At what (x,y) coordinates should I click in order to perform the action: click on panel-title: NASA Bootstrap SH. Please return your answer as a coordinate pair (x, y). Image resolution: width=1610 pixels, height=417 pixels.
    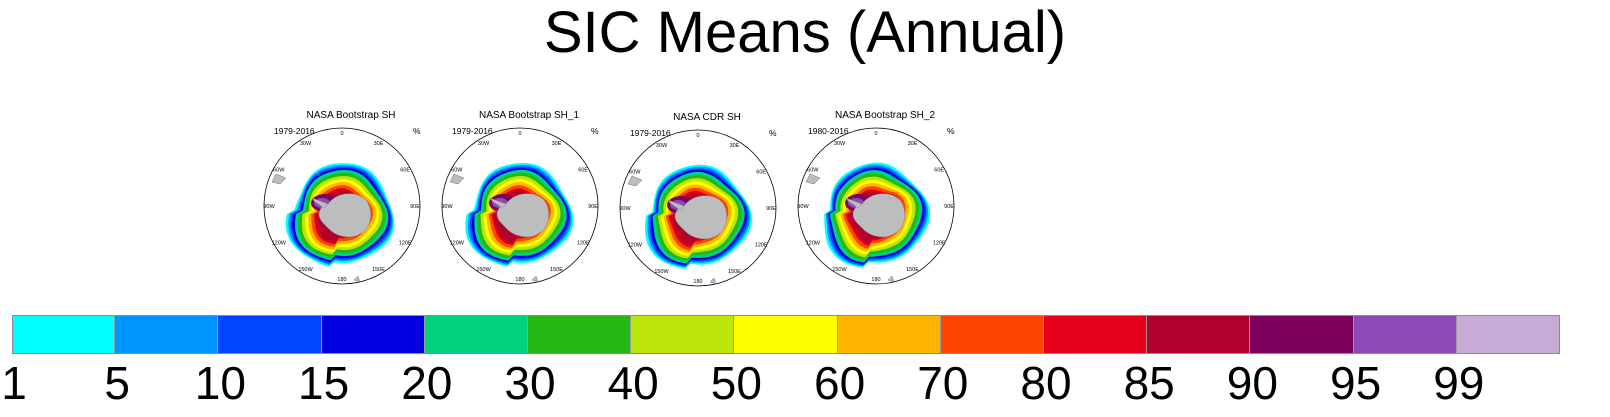
    Looking at the image, I should click on (351, 115).